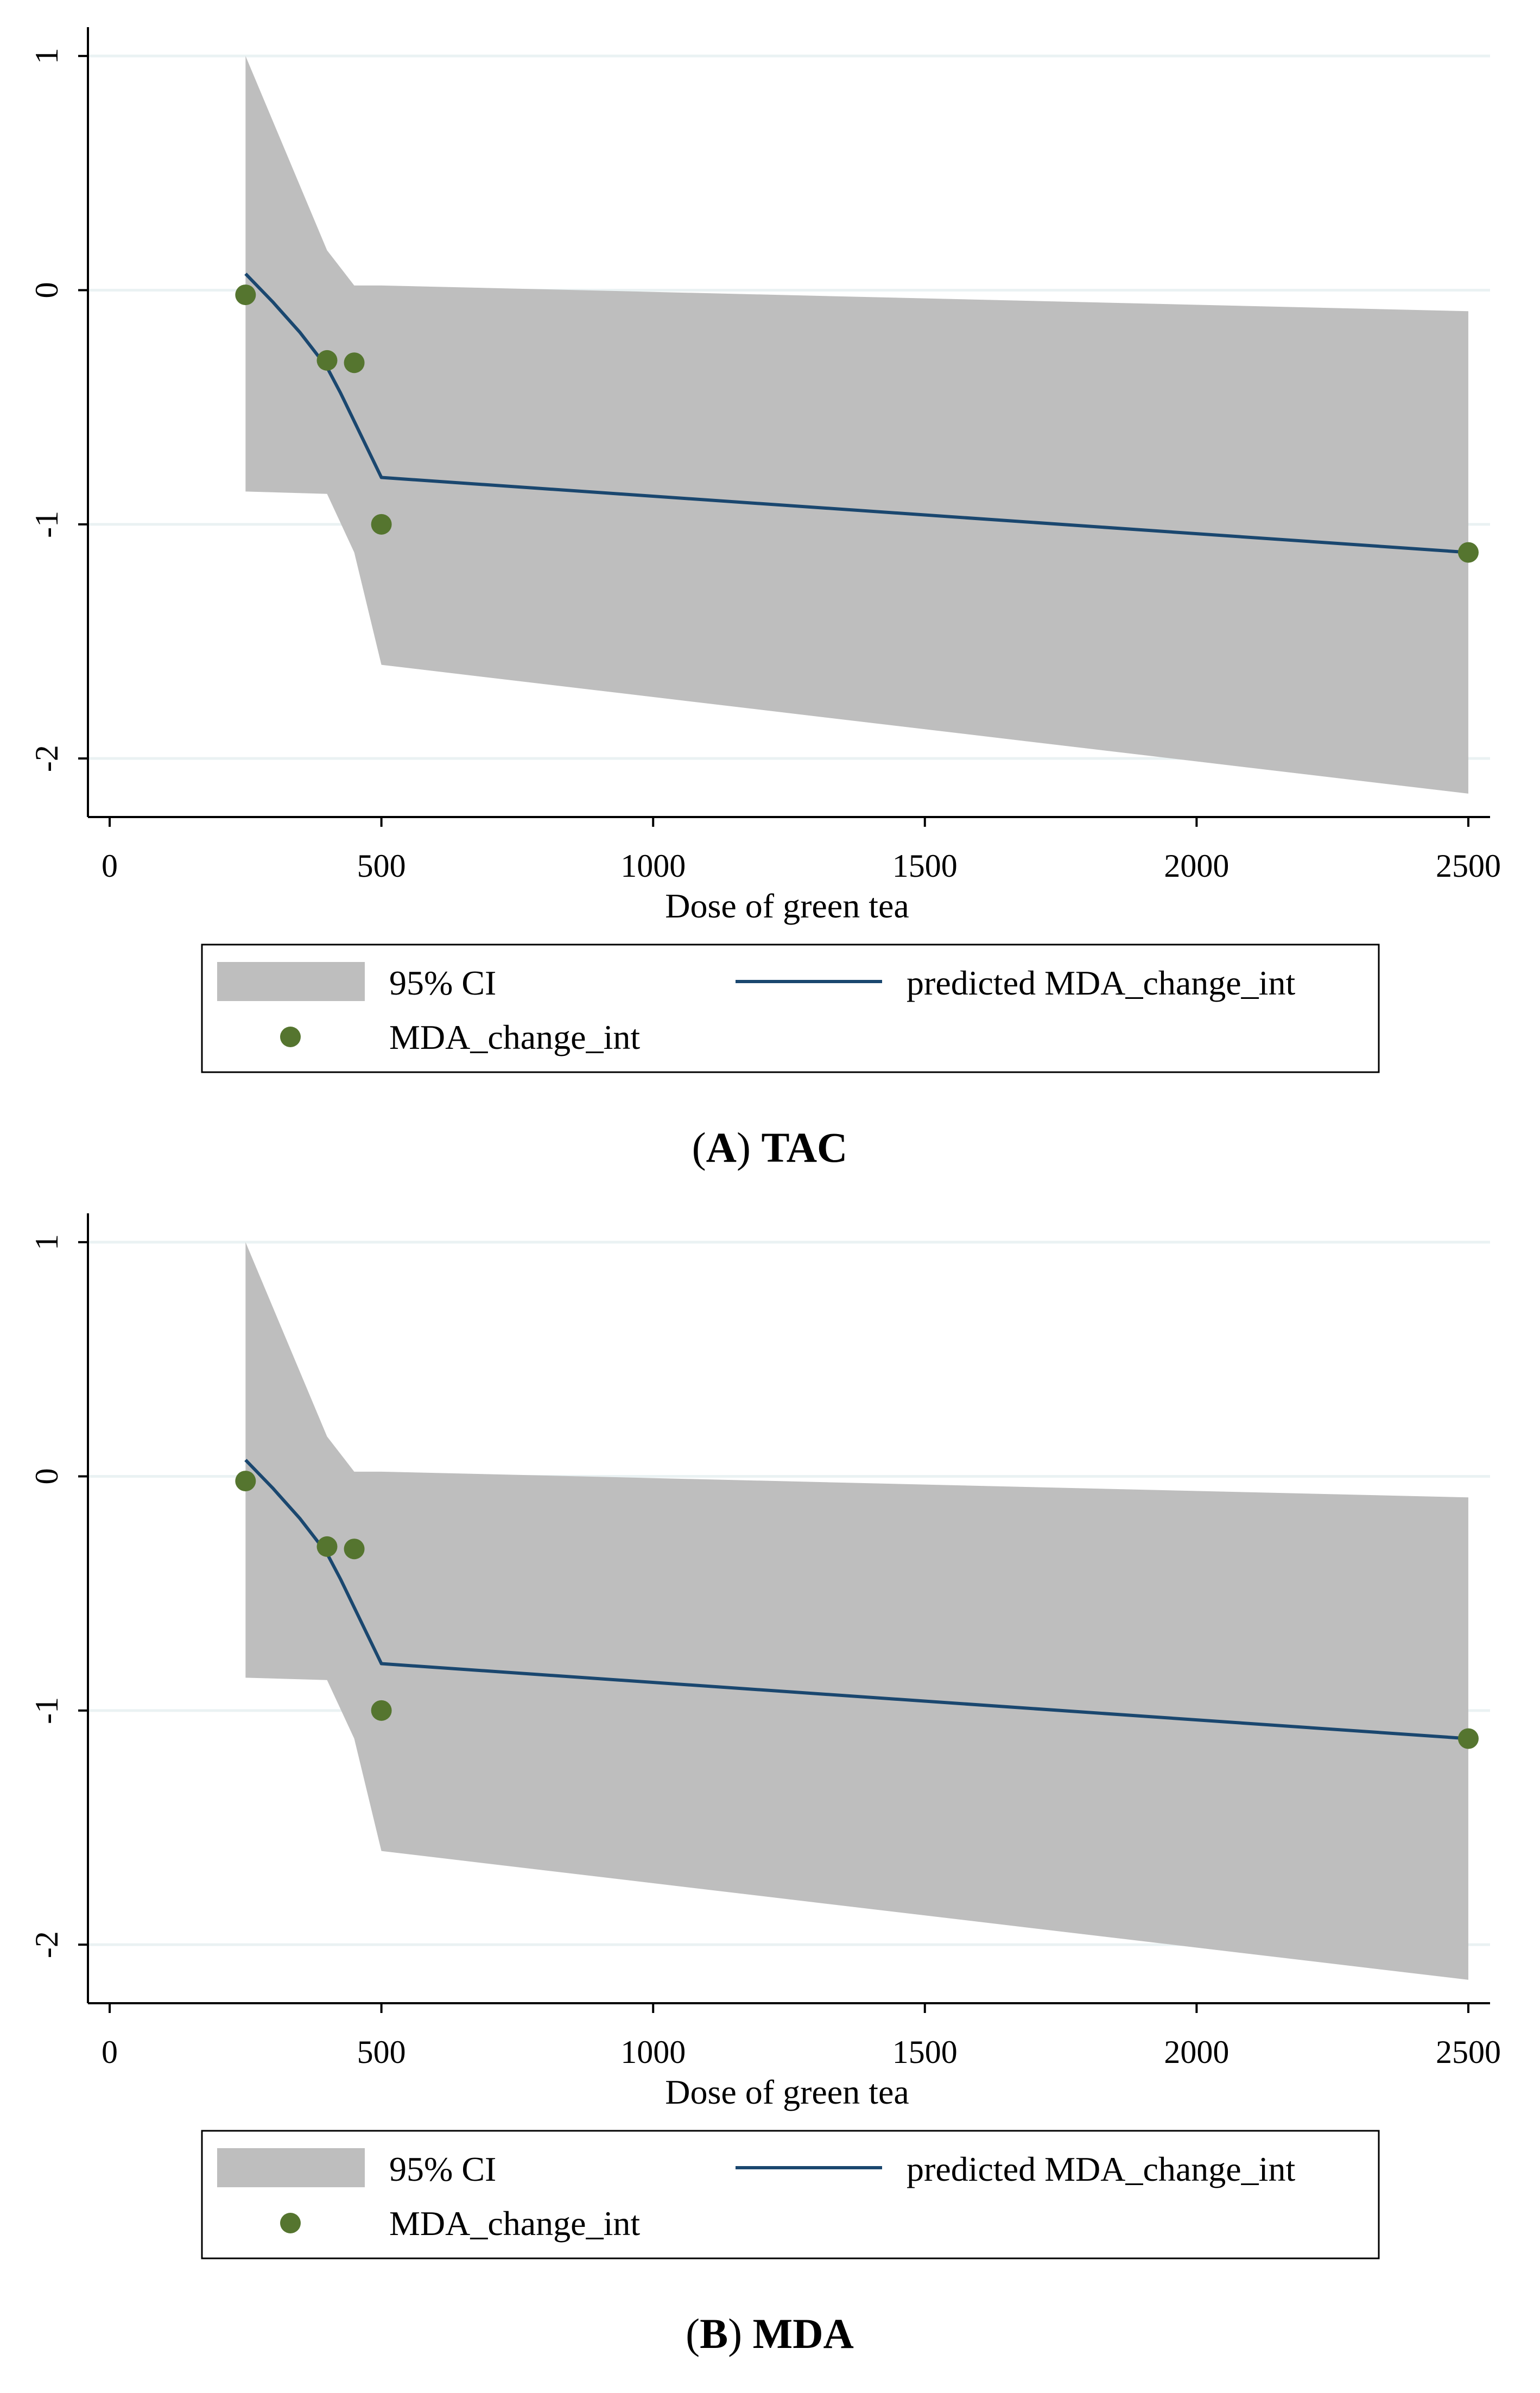 The width and height of the screenshot is (1540, 2393). I want to click on caption-title: TAC, so click(804, 1147).